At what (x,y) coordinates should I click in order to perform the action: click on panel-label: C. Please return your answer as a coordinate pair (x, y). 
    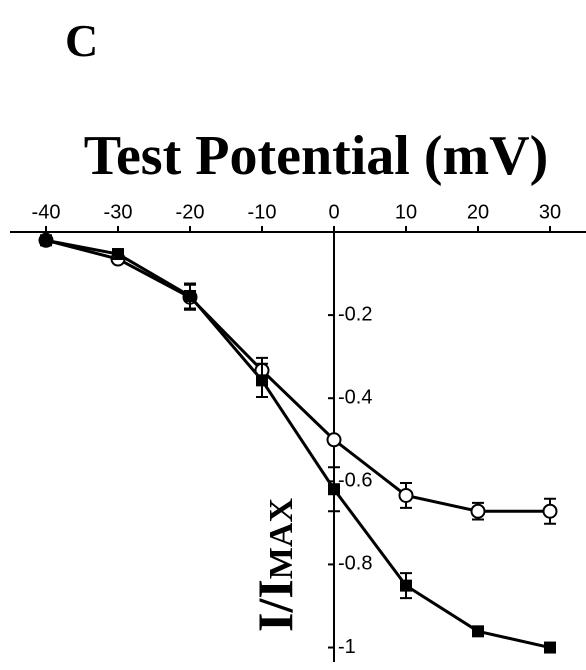
    Looking at the image, I should click on (81, 40).